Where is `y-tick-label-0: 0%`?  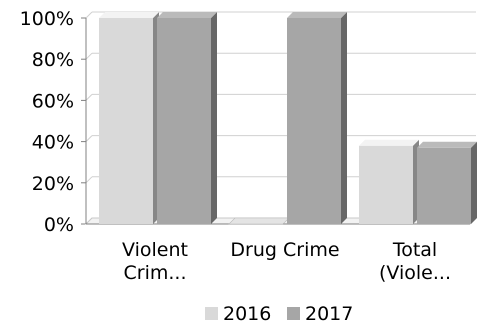 y-tick-label-0: 0% is located at coordinates (59, 225).